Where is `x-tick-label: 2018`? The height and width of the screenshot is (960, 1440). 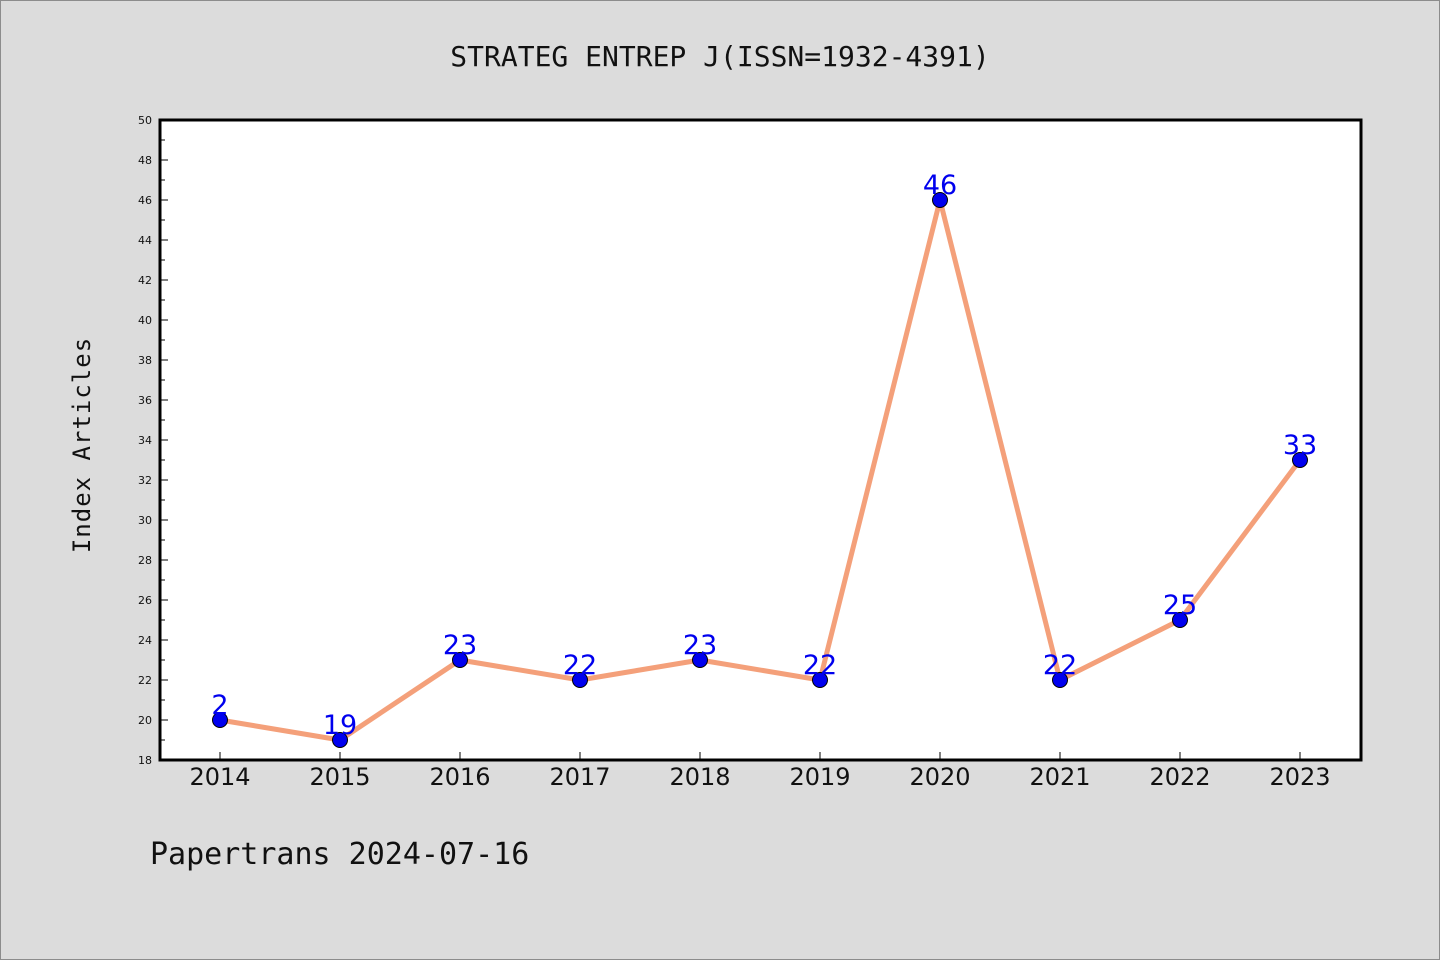 x-tick-label: 2018 is located at coordinates (699, 777).